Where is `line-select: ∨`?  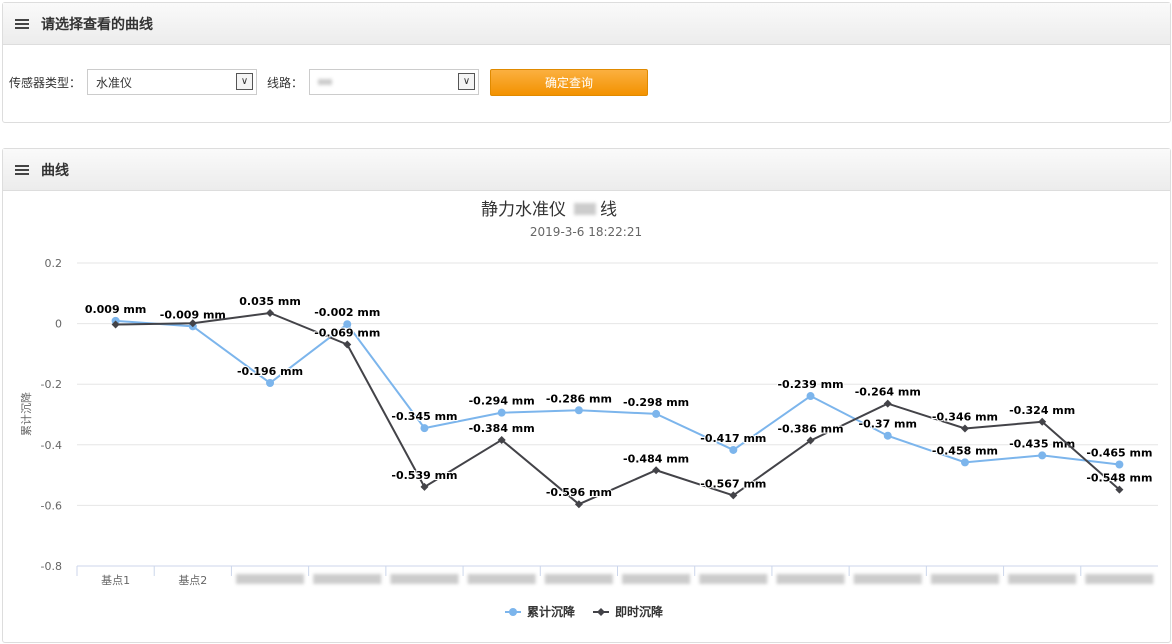 line-select: ∨ is located at coordinates (394, 82).